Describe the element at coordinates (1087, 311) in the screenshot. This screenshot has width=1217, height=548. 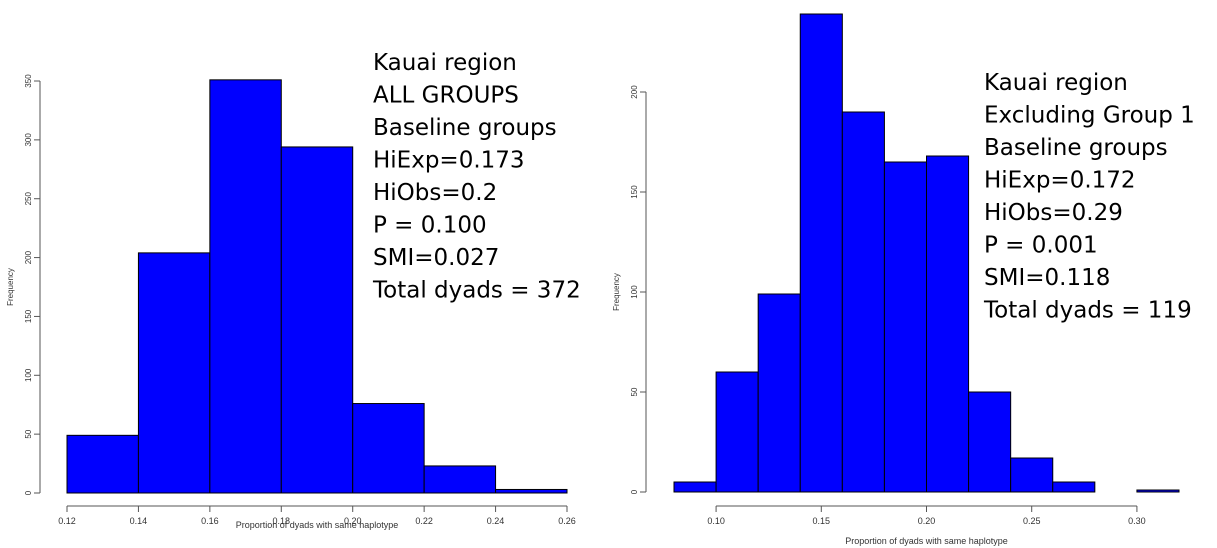
I see `annotation-line: Total dyads = 119` at that location.